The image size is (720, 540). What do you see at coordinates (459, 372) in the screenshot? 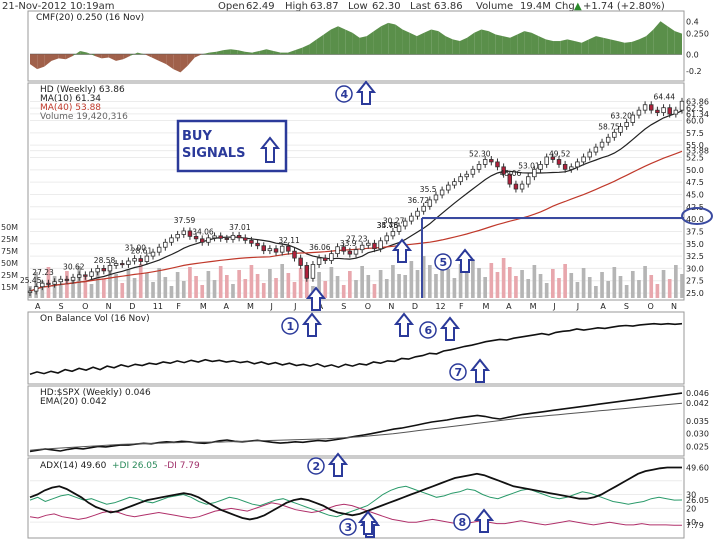
I see `signal-marker-number: 7` at bounding box center [459, 372].